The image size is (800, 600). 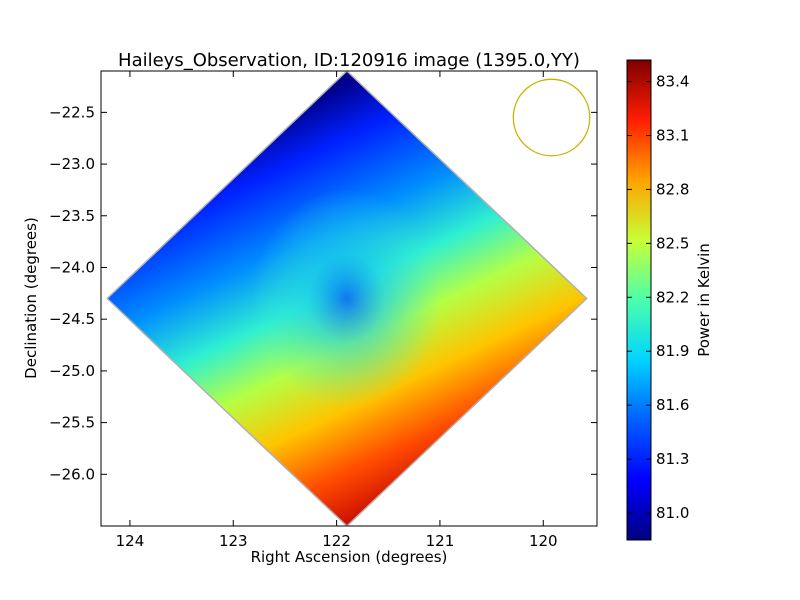 What do you see at coordinates (672, 136) in the screenshot?
I see `colorbar-tick-label: 83.1` at bounding box center [672, 136].